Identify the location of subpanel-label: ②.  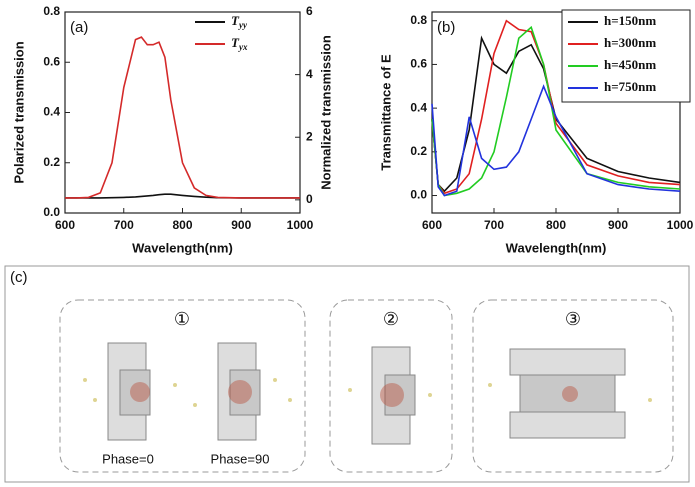
(391, 319).